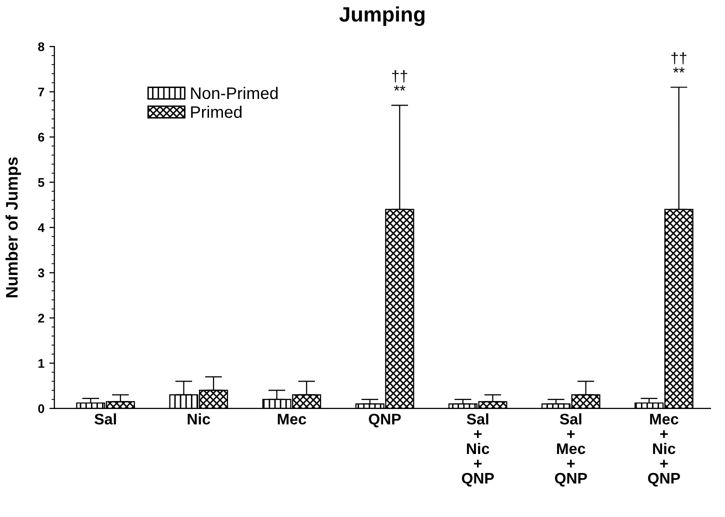 This screenshot has width=725, height=517. Describe the element at coordinates (570, 450) in the screenshot. I see `x-tick-label: Sal + Mec + QNP` at that location.